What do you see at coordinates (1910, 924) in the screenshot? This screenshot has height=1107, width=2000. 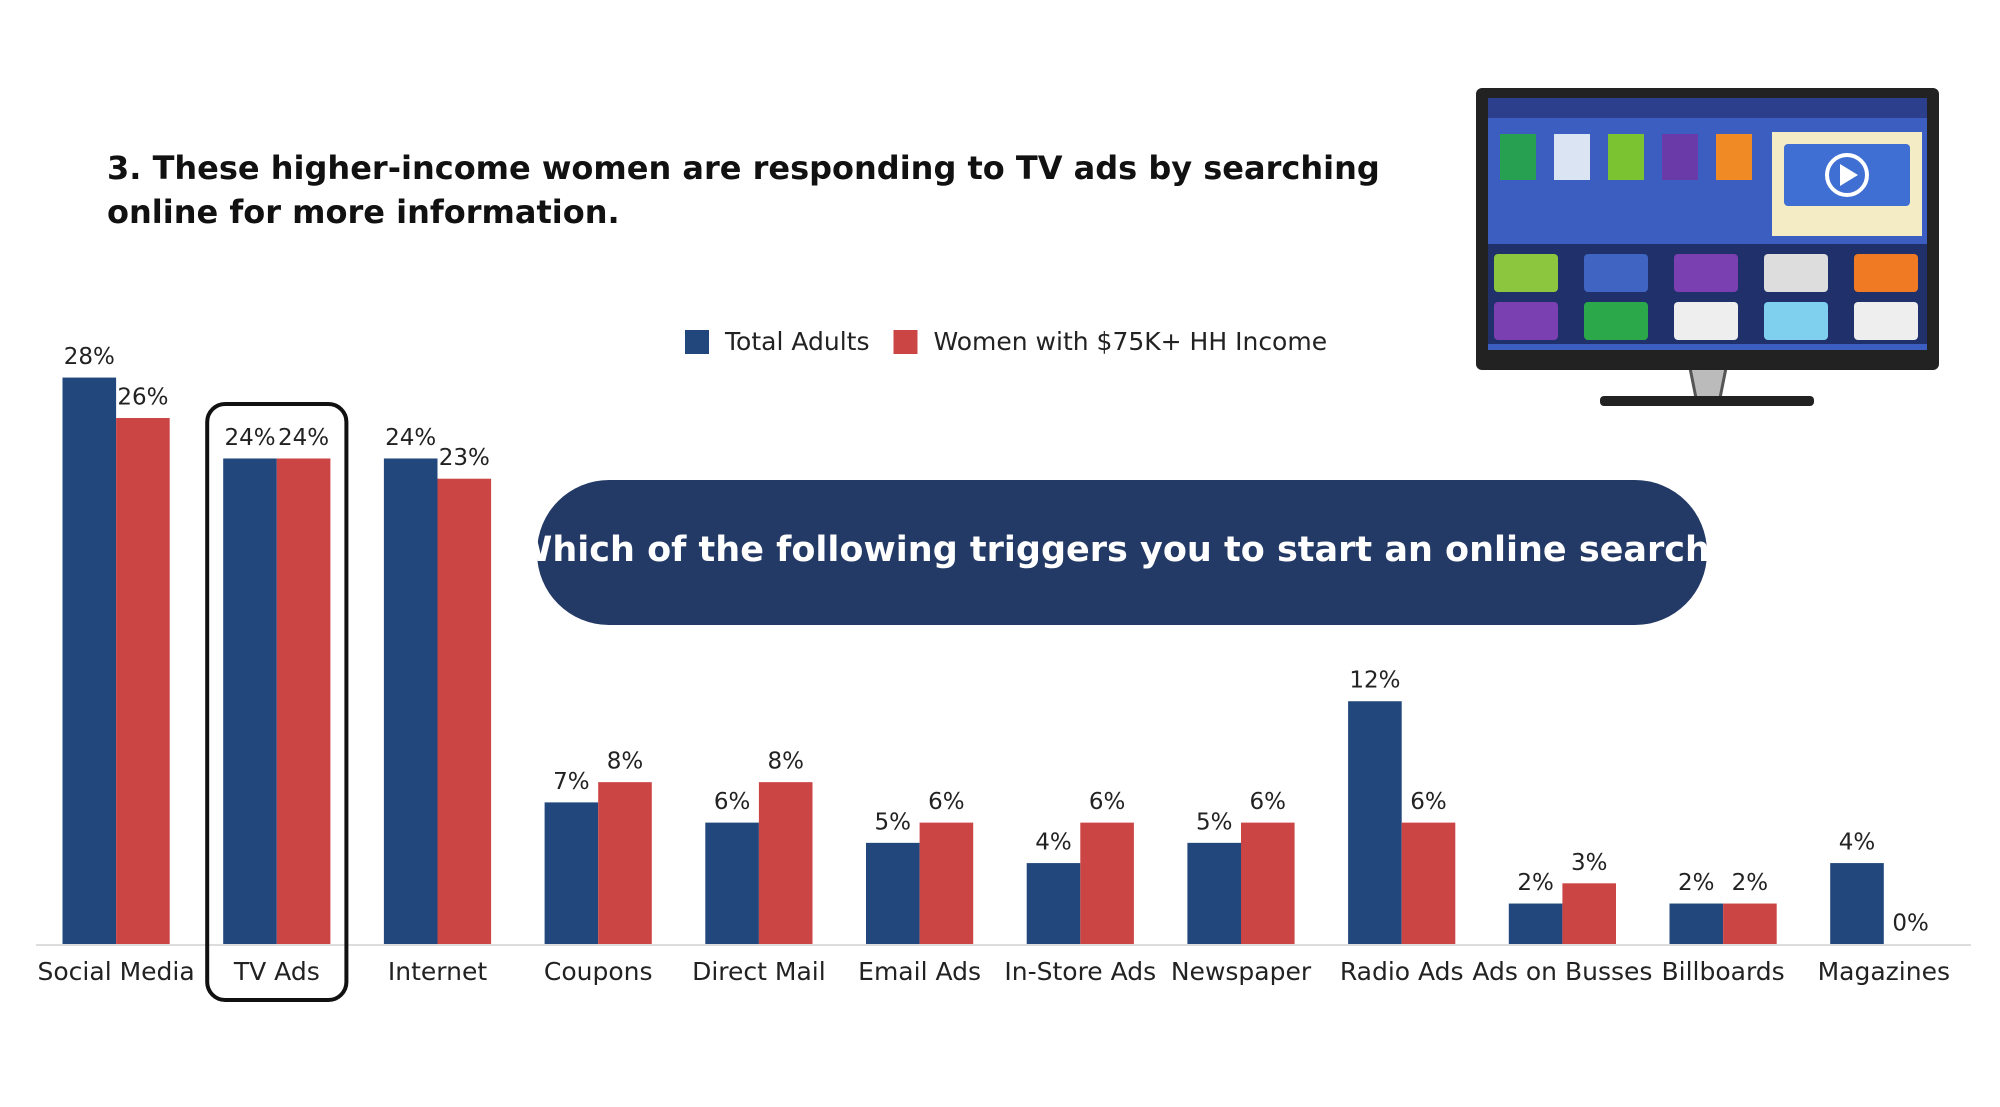 I see `value-label: 0%` at bounding box center [1910, 924].